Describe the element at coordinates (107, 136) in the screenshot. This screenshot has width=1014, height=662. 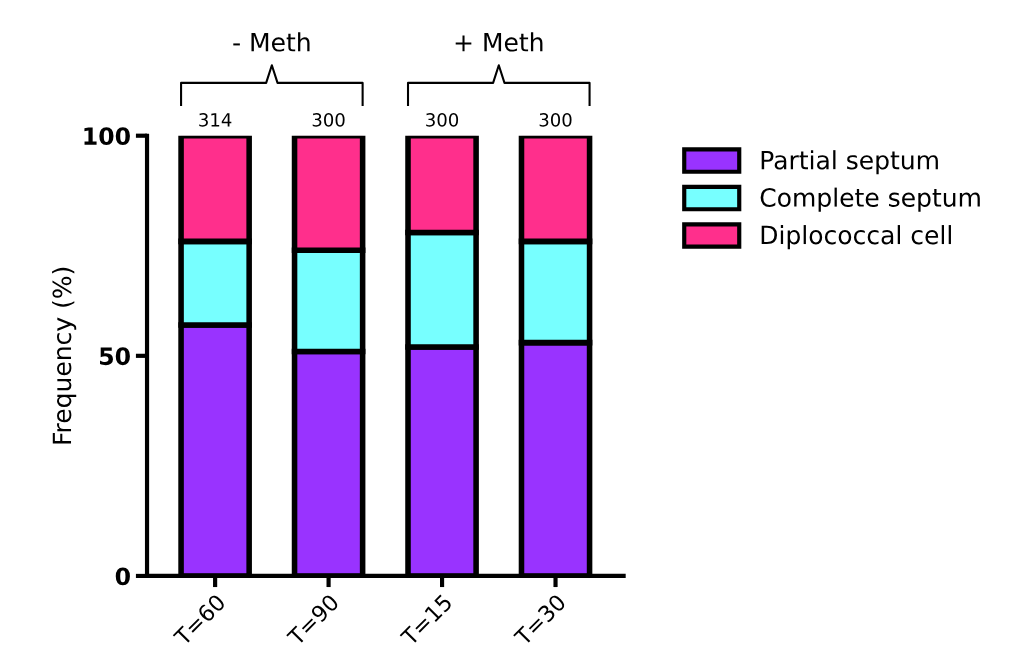
I see `y-tick-label: 100` at that location.